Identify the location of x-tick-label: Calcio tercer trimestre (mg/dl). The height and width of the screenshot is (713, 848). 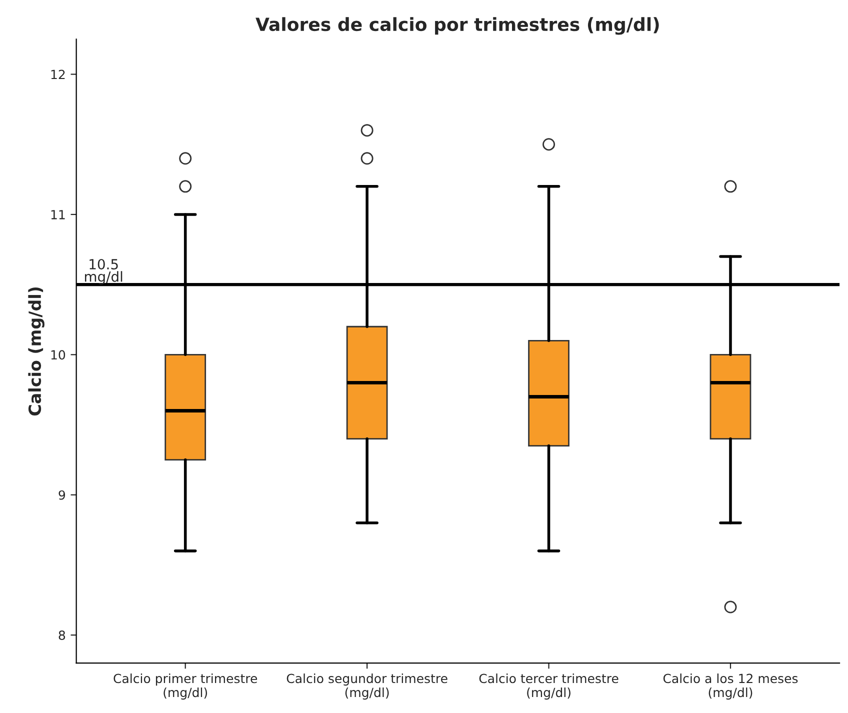
(548, 687).